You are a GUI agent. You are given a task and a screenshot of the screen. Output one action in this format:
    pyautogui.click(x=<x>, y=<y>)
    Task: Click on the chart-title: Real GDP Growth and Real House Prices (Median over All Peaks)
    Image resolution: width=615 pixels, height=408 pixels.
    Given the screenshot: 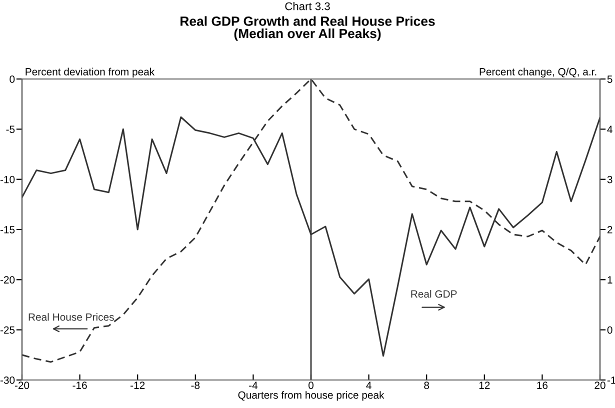 What is the action you would take?
    pyautogui.click(x=307, y=28)
    